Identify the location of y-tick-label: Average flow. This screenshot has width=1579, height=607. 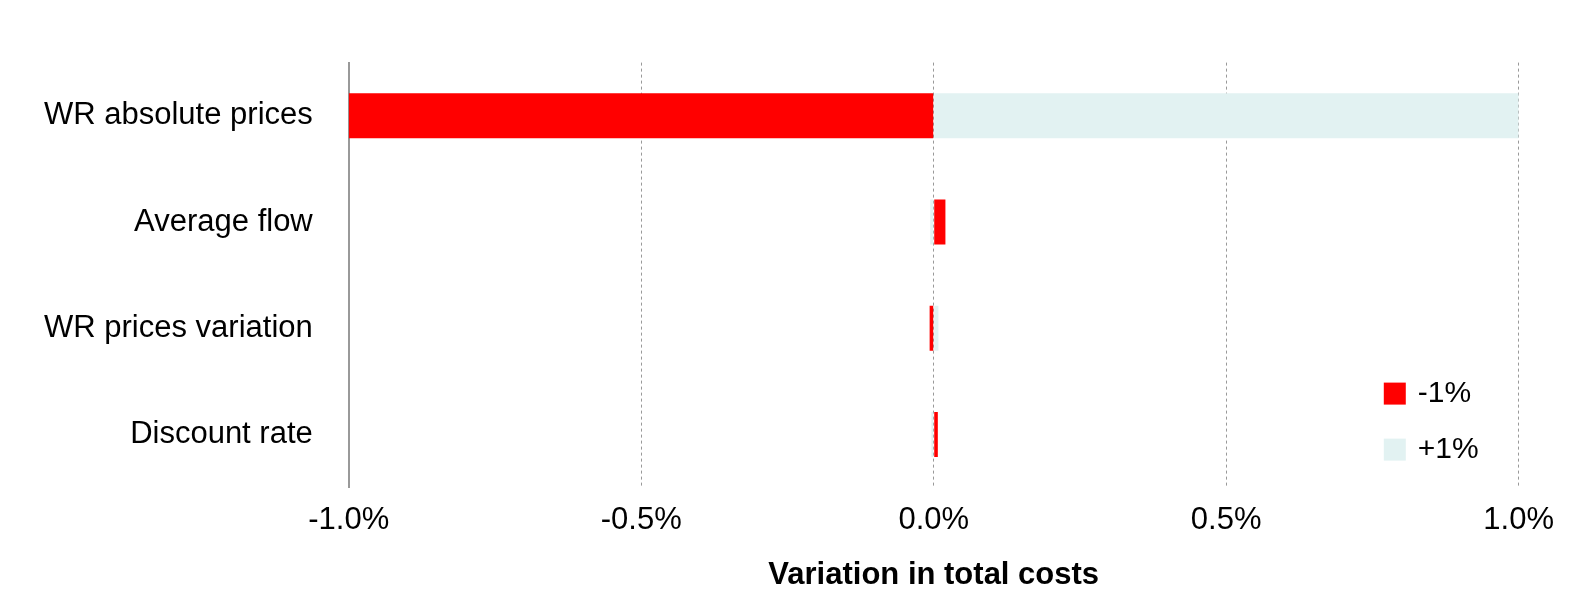
(224, 220).